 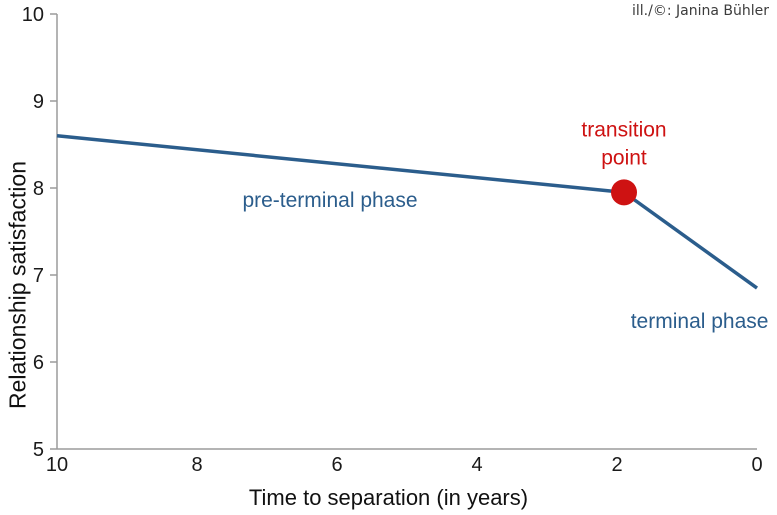 I want to click on x-tick-label: 10, so click(x=57, y=465).